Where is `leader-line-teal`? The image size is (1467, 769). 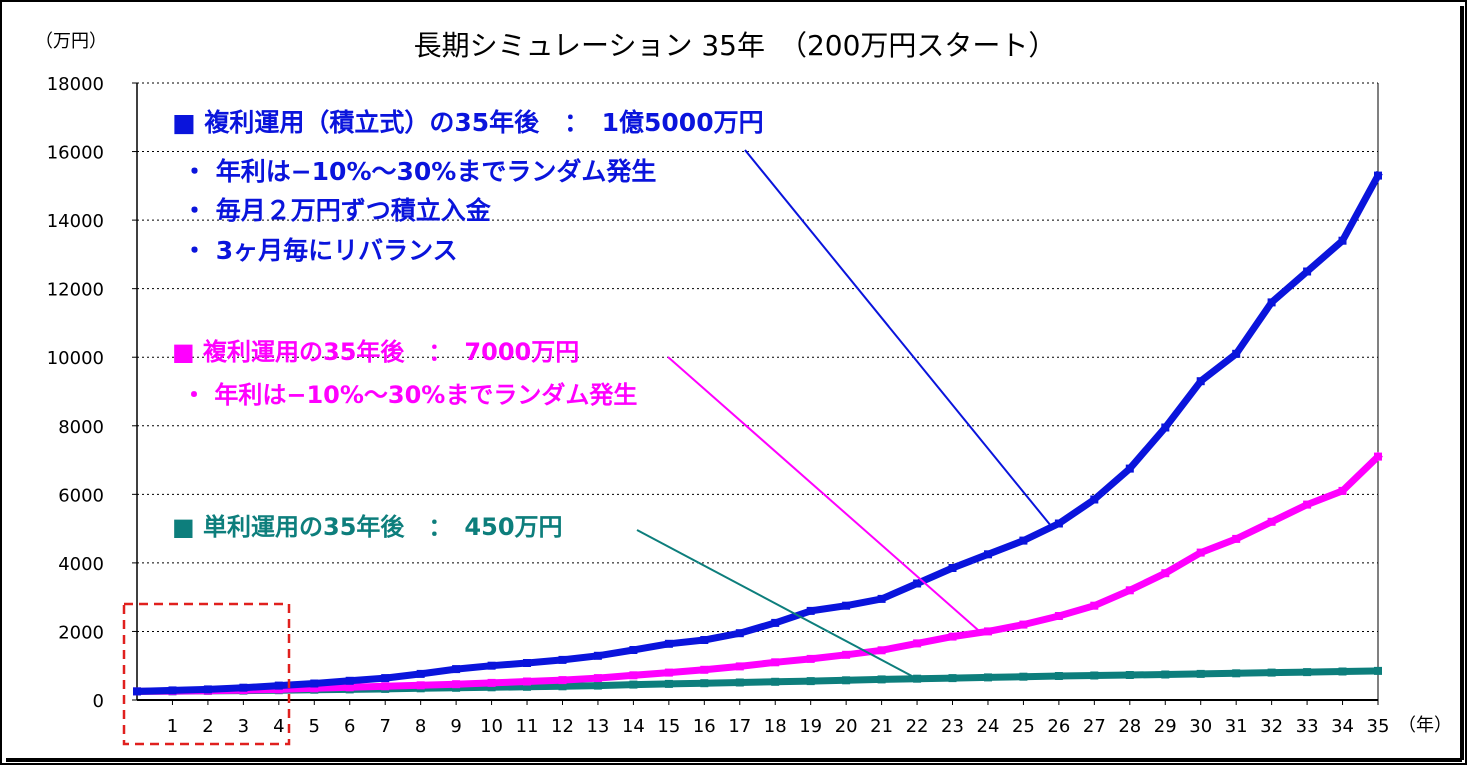 leader-line-teal is located at coordinates (777, 604).